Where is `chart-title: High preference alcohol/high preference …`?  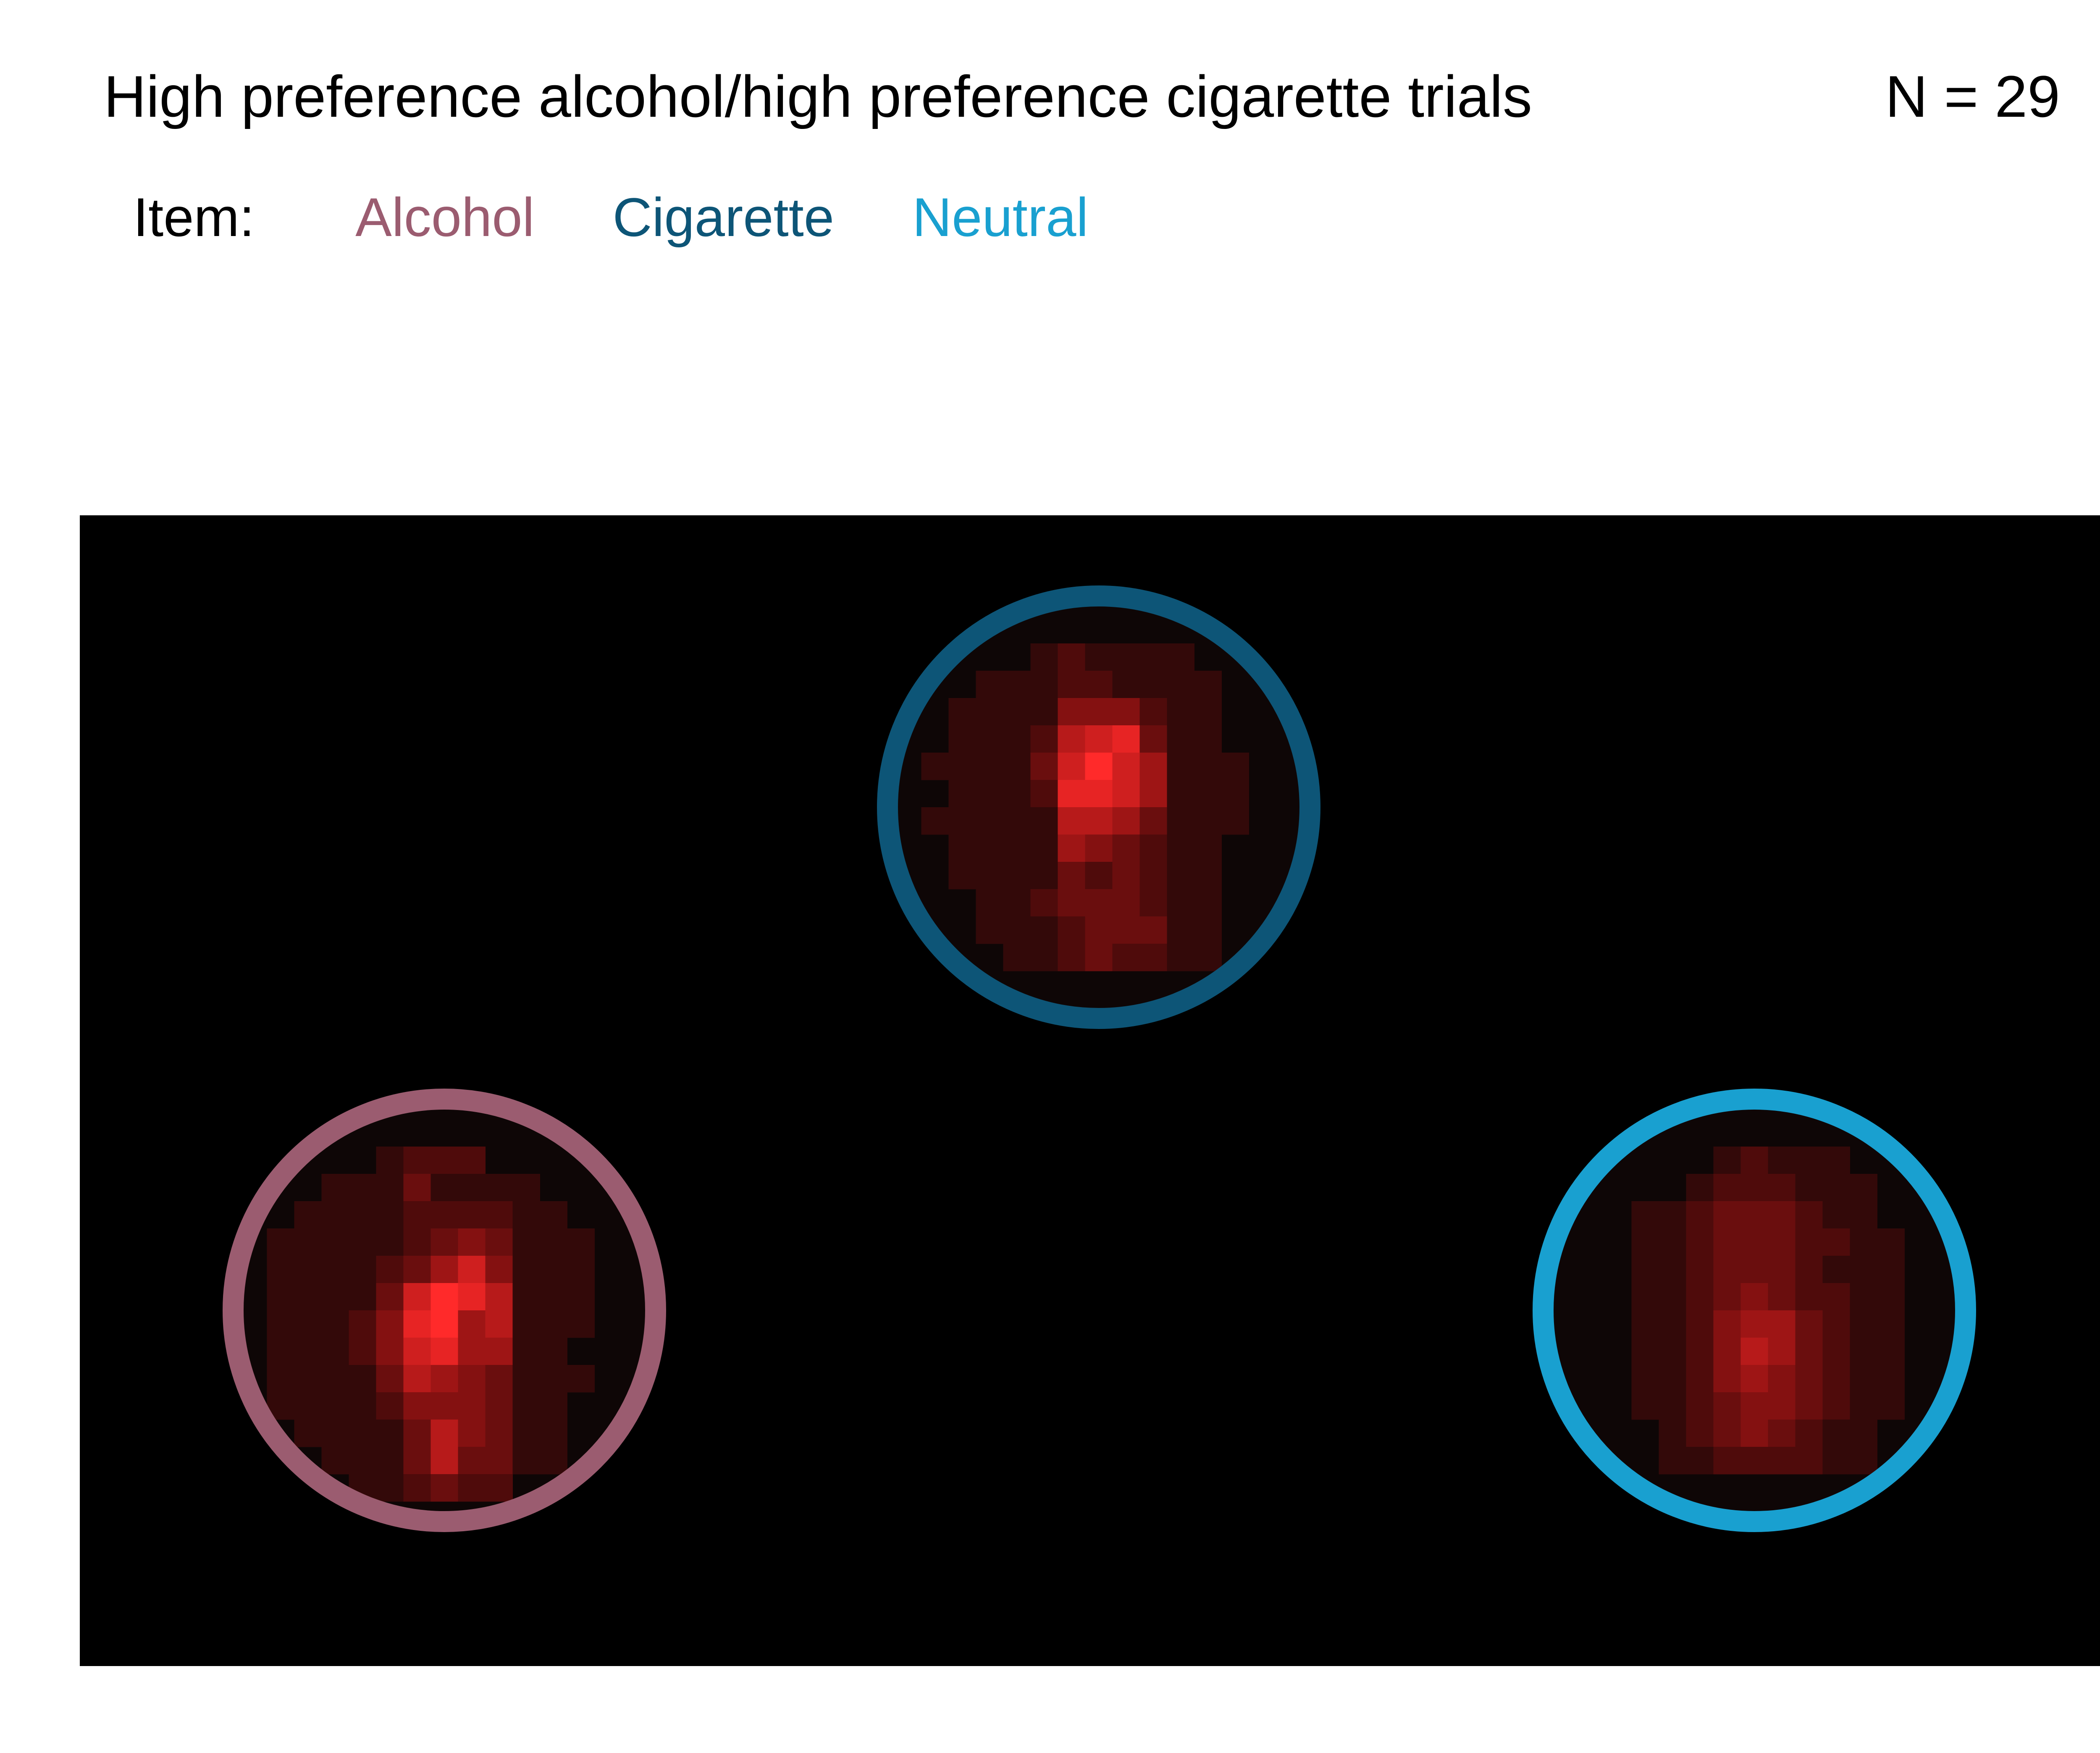 chart-title: High preference alcohol/high preference … is located at coordinates (818, 96).